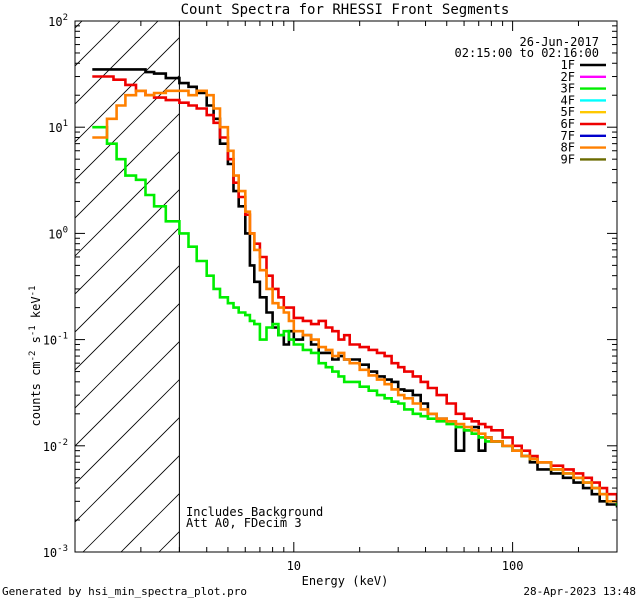  Describe the element at coordinates (55, 286) in the screenshot. I see `y-tick-labels: 10² 10¹ 10⁰ 10⁻¹ 10⁻² 10⁻³` at that location.